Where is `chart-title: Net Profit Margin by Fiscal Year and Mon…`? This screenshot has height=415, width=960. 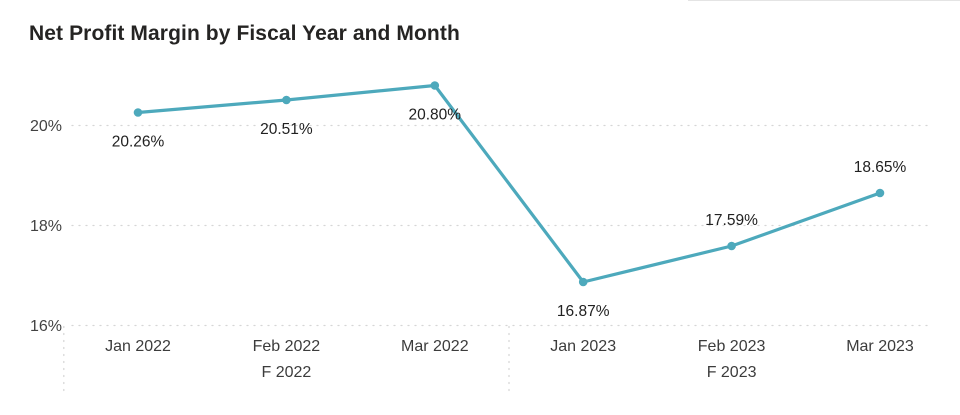 chart-title: Net Profit Margin by Fiscal Year and Mon… is located at coordinates (244, 33).